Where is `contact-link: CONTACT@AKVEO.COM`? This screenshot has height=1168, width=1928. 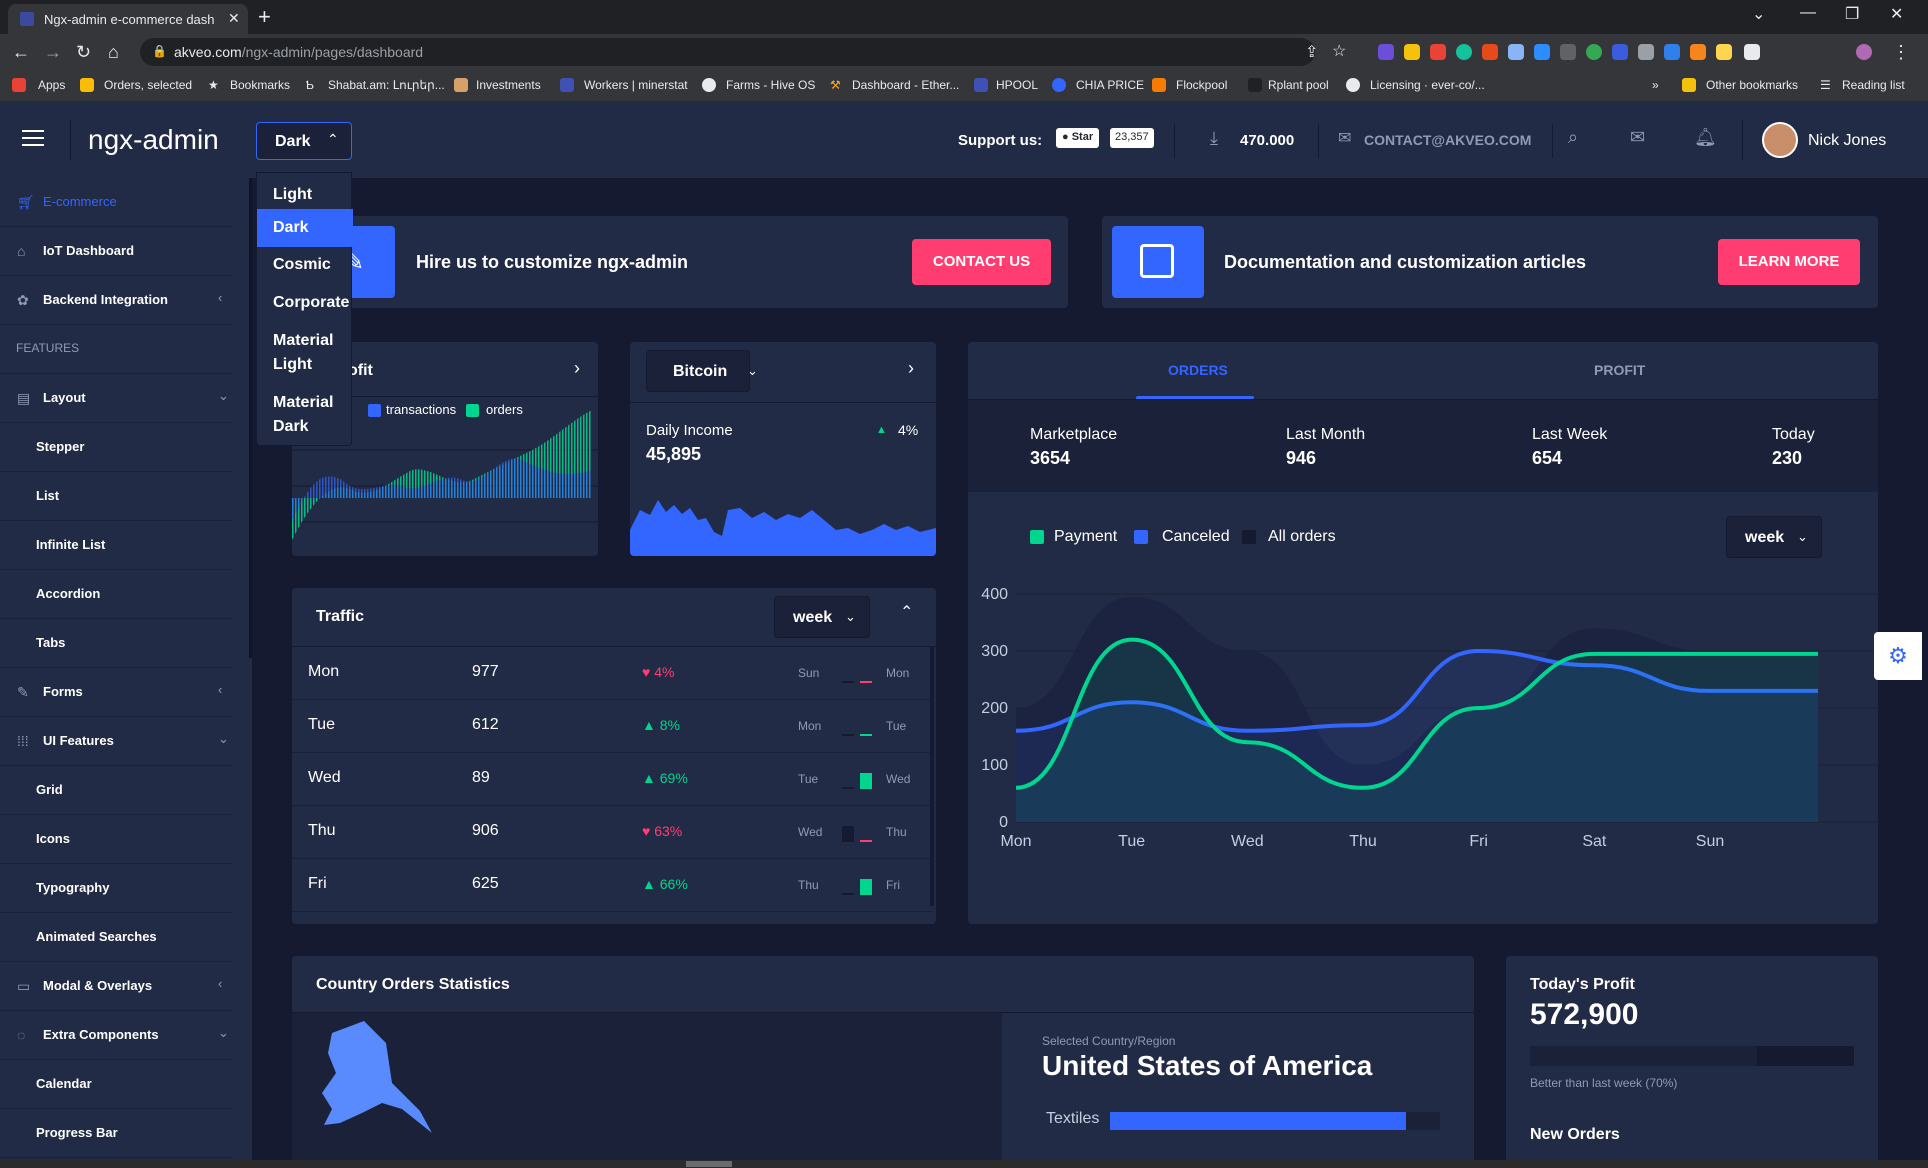
contact-link: CONTACT@AKVEO.COM is located at coordinates (1448, 140).